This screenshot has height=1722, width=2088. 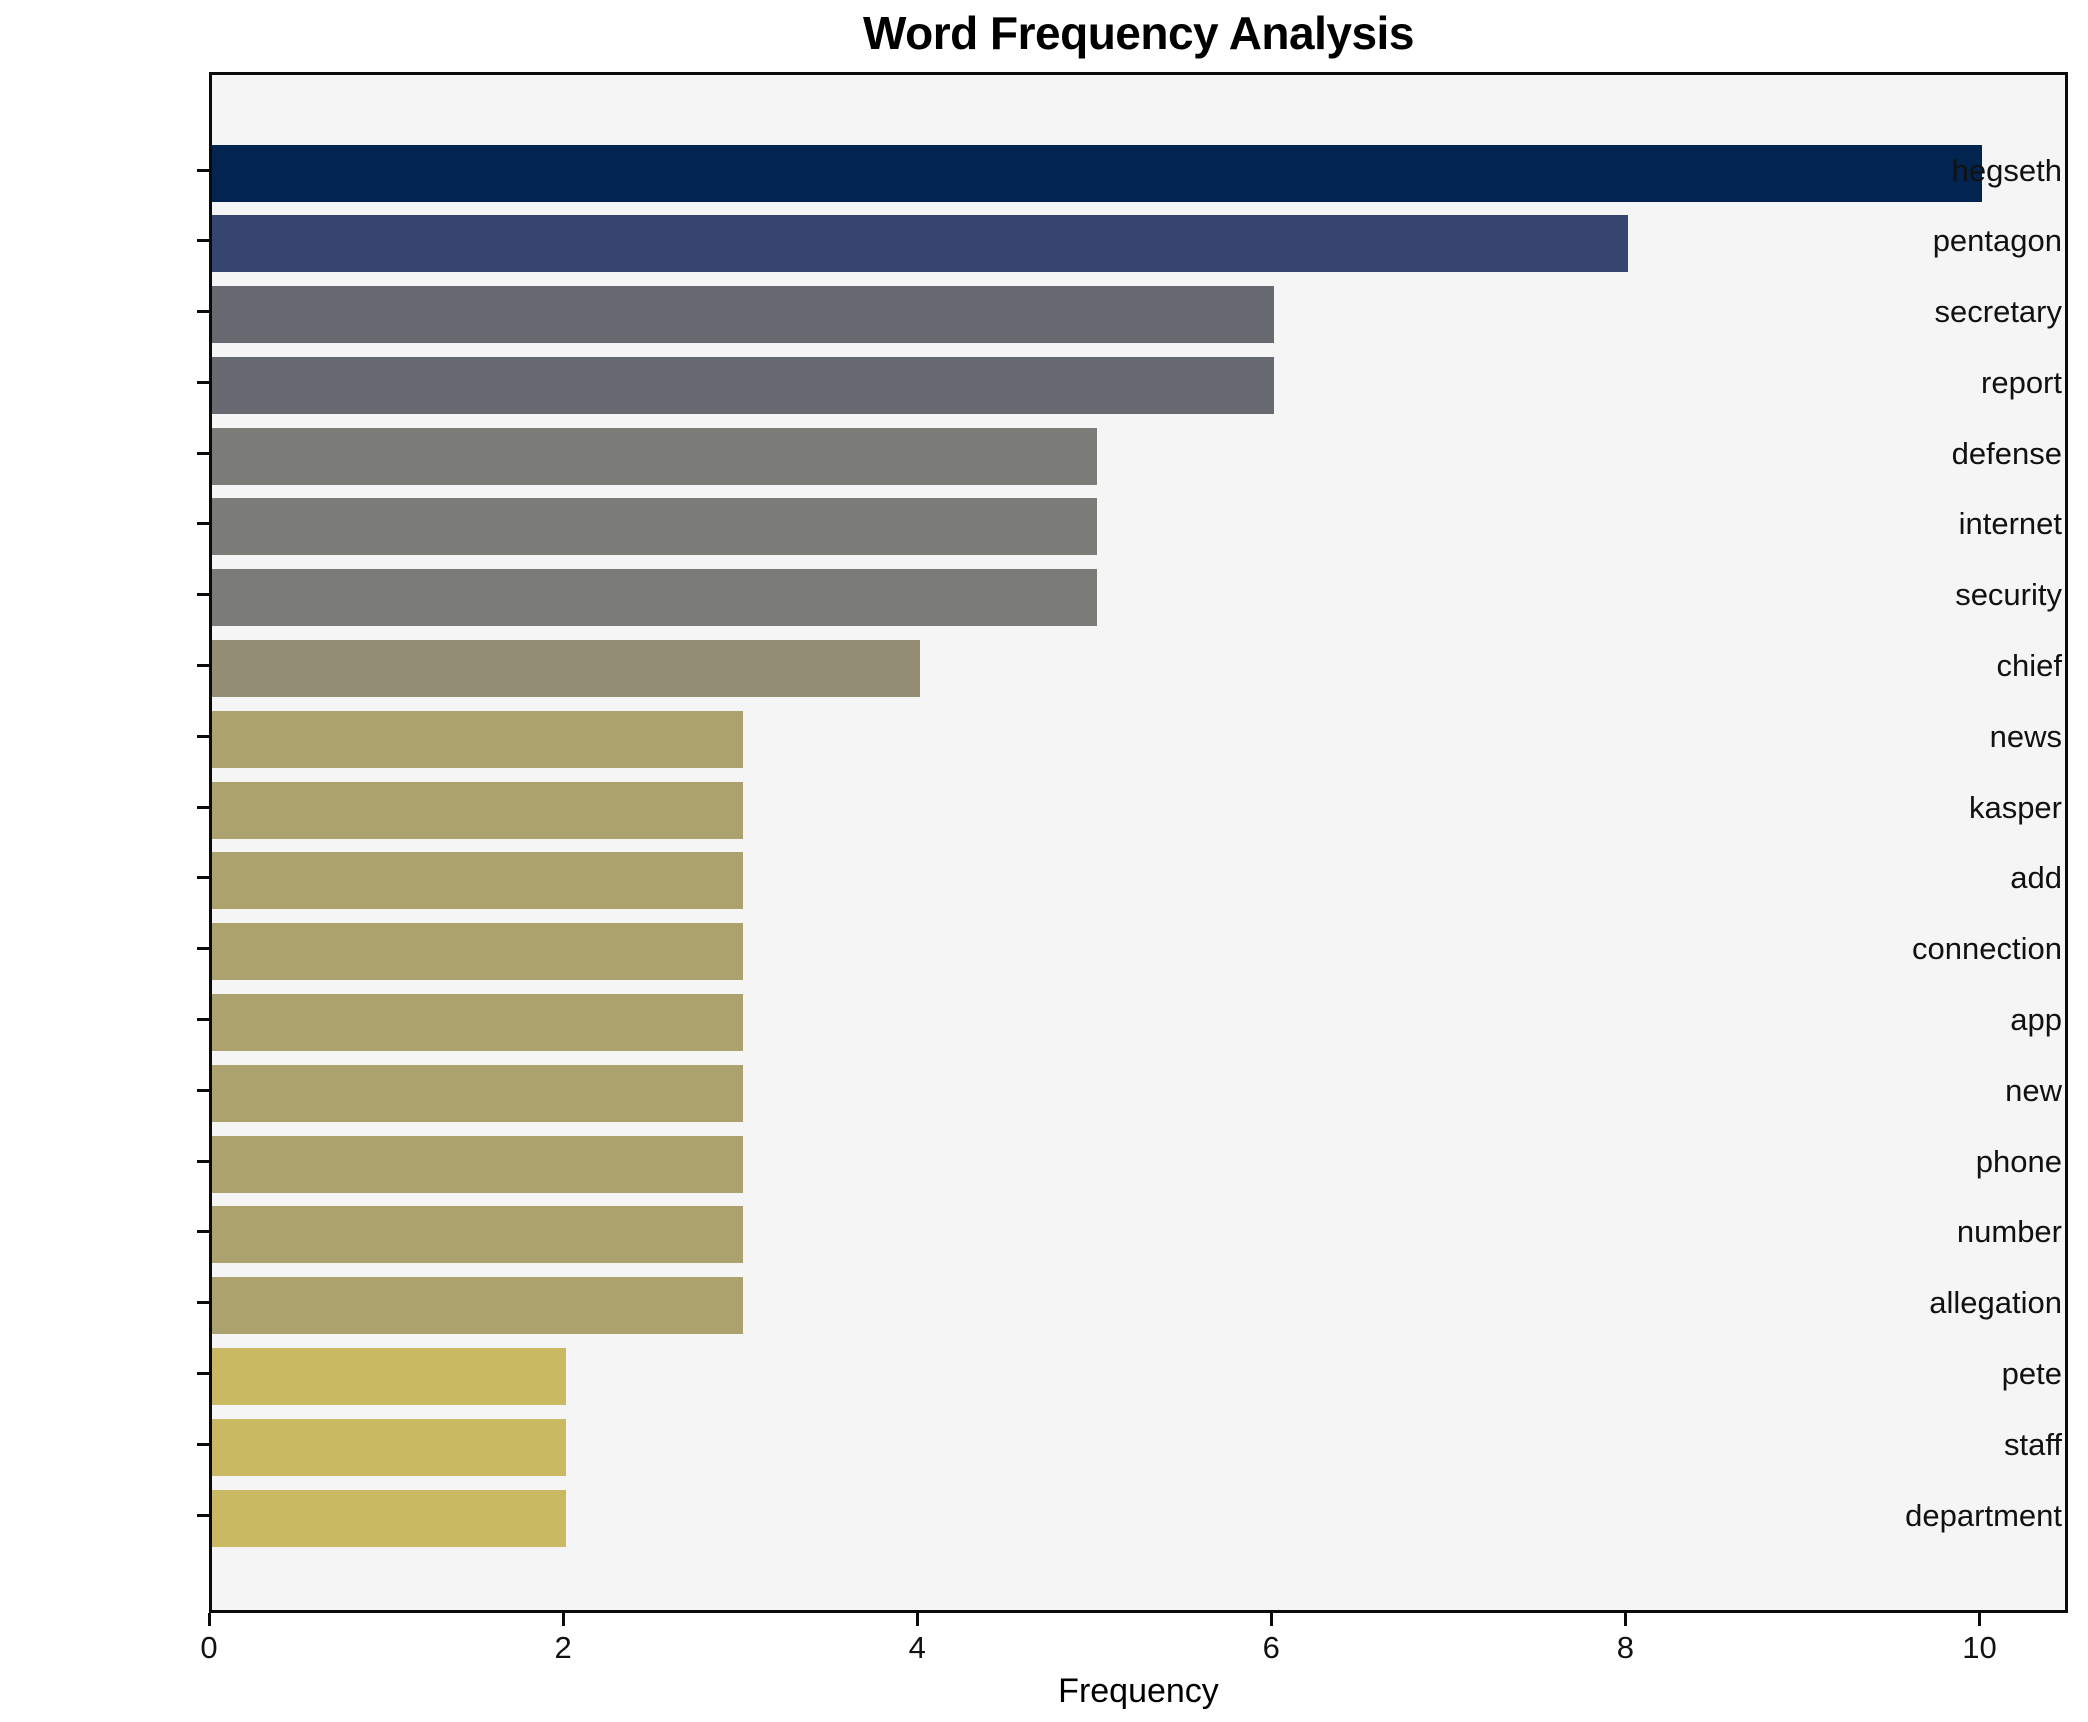 What do you see at coordinates (1987, 949) in the screenshot?
I see `y-tick-label-connection: connection` at bounding box center [1987, 949].